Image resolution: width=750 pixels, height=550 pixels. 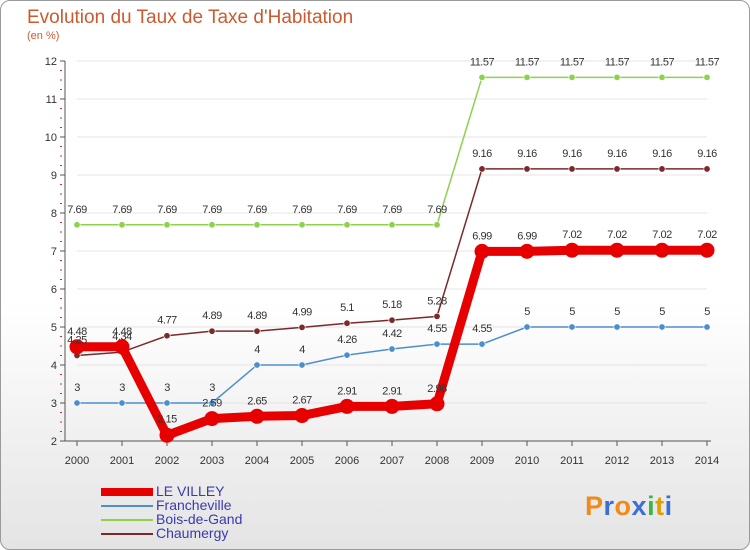 I want to click on legend-label: LE VILLEY, so click(x=190, y=491).